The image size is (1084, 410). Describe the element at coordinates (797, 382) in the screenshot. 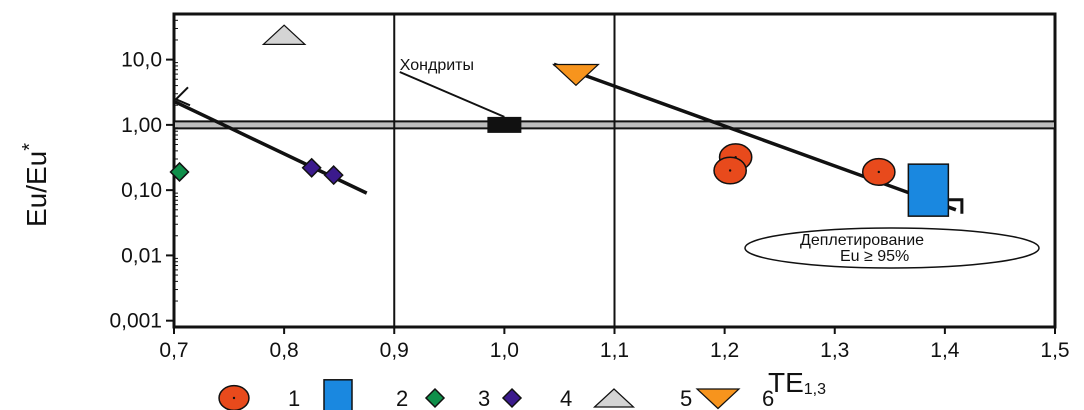

I see `x-axis-title: TE1,3` at that location.